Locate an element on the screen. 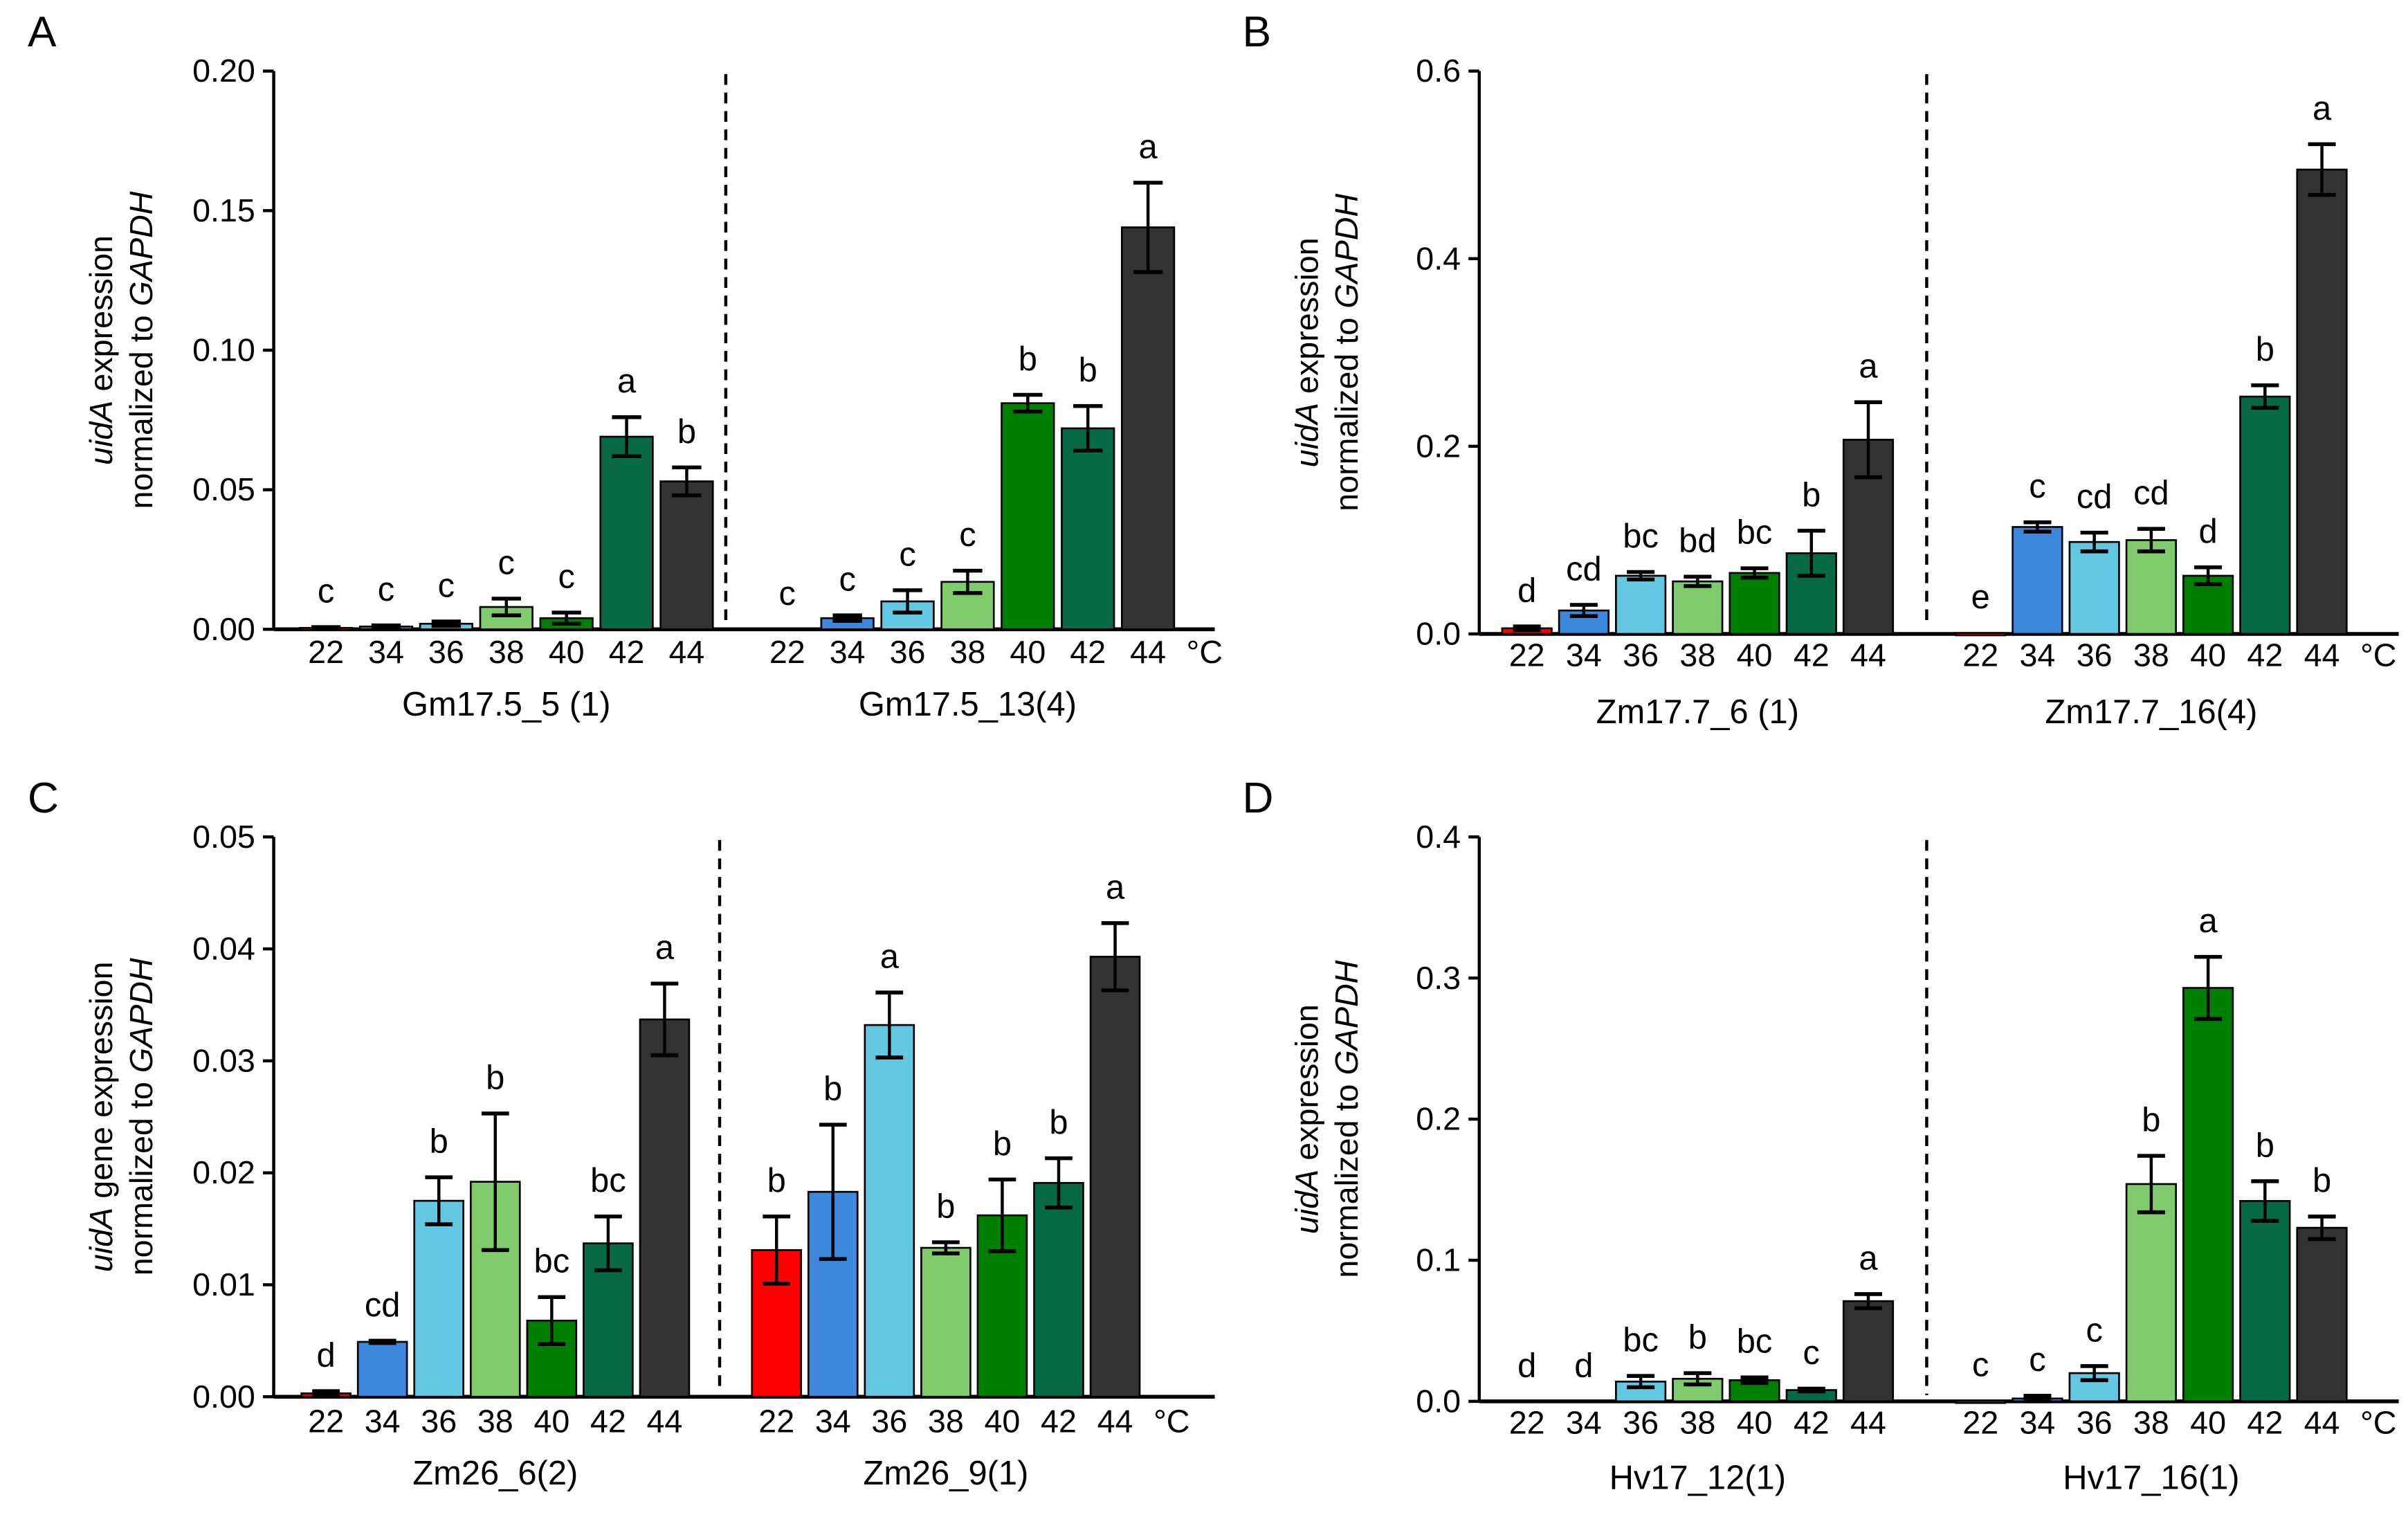  y-label-text: gene expression is located at coordinates (101, 1084).